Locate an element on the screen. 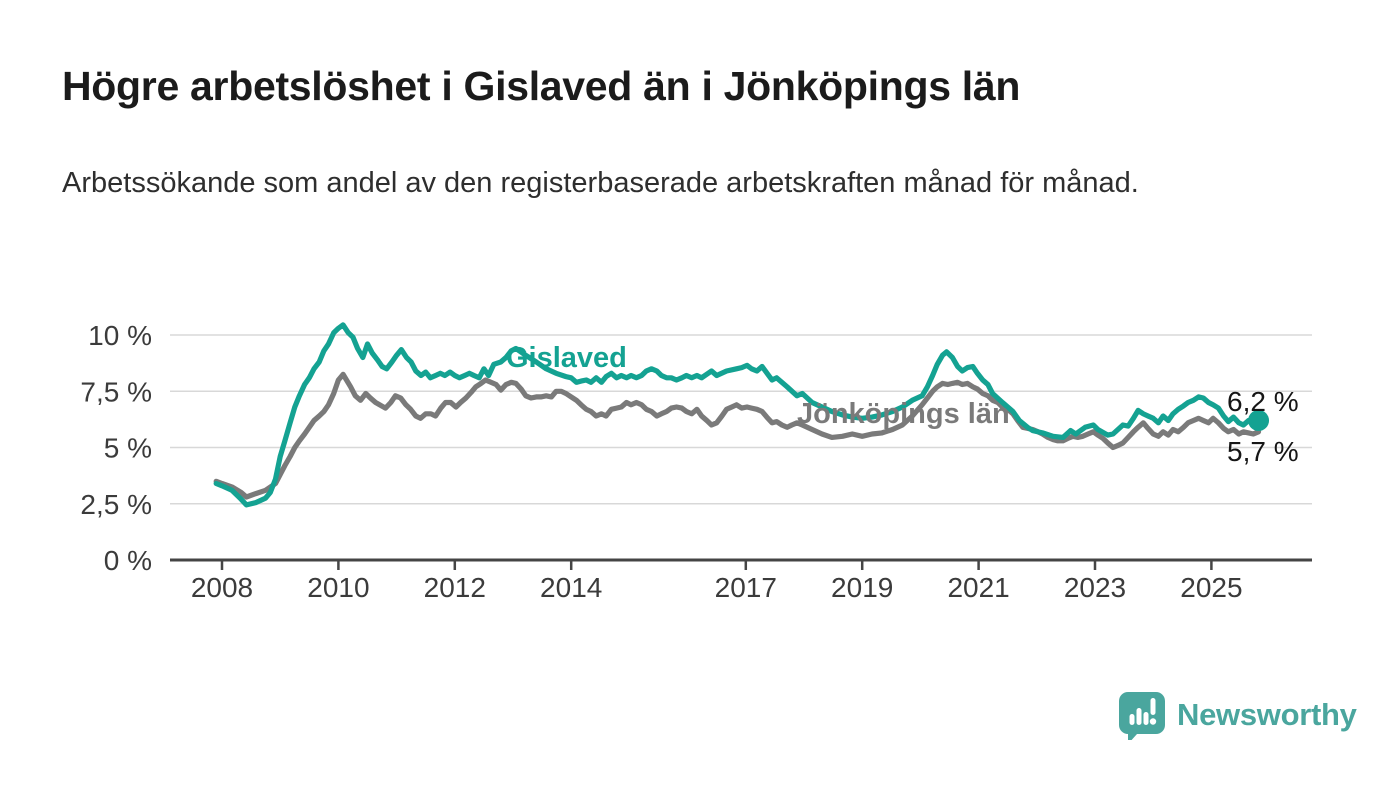 The height and width of the screenshot is (794, 1400). end-value-gislaved: 6,2 % is located at coordinates (1263, 401).